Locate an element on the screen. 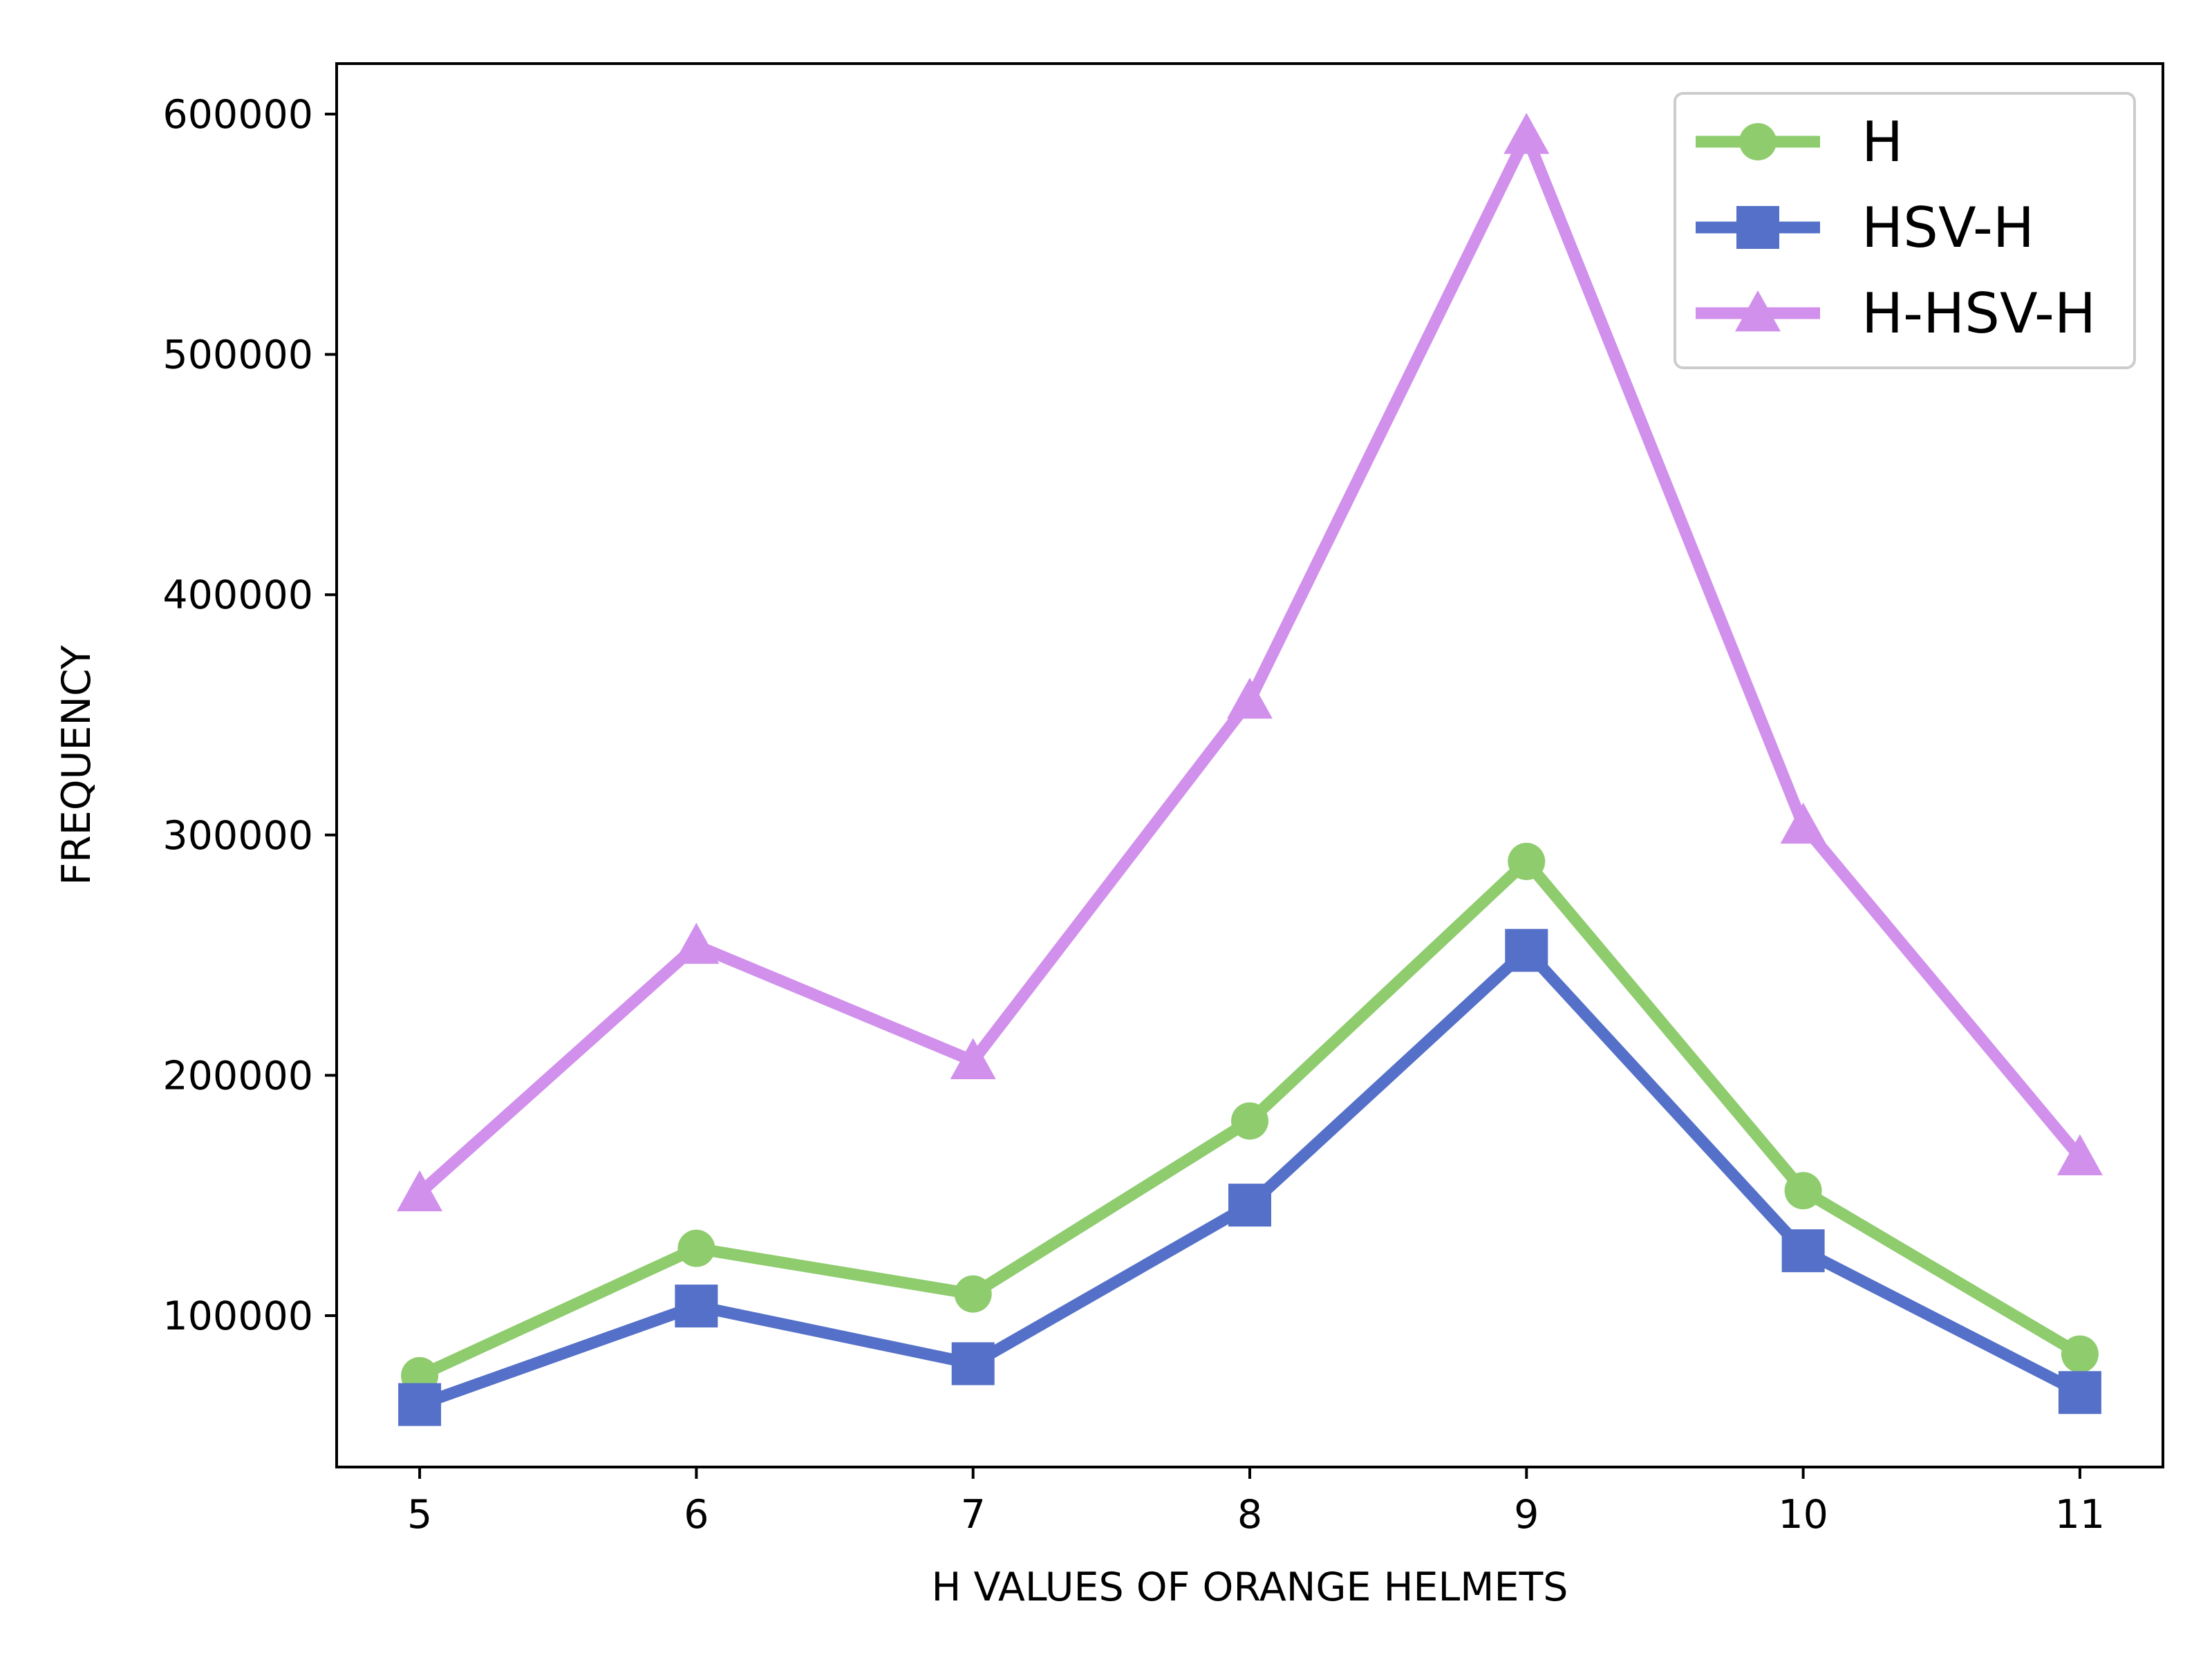 The width and height of the screenshot is (2212, 1662). legend-label: H-HSV-H is located at coordinates (1979, 313).